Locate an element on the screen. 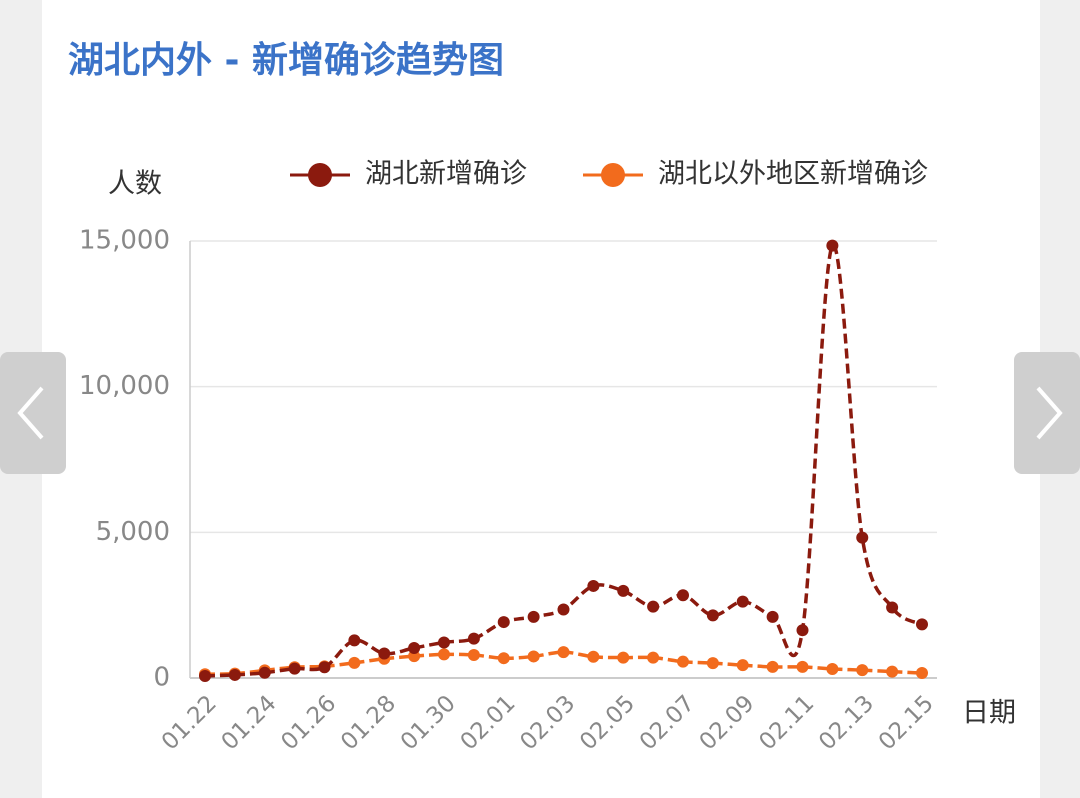 The height and width of the screenshot is (798, 1080). y-axis-label: 人数 is located at coordinates (135, 184).